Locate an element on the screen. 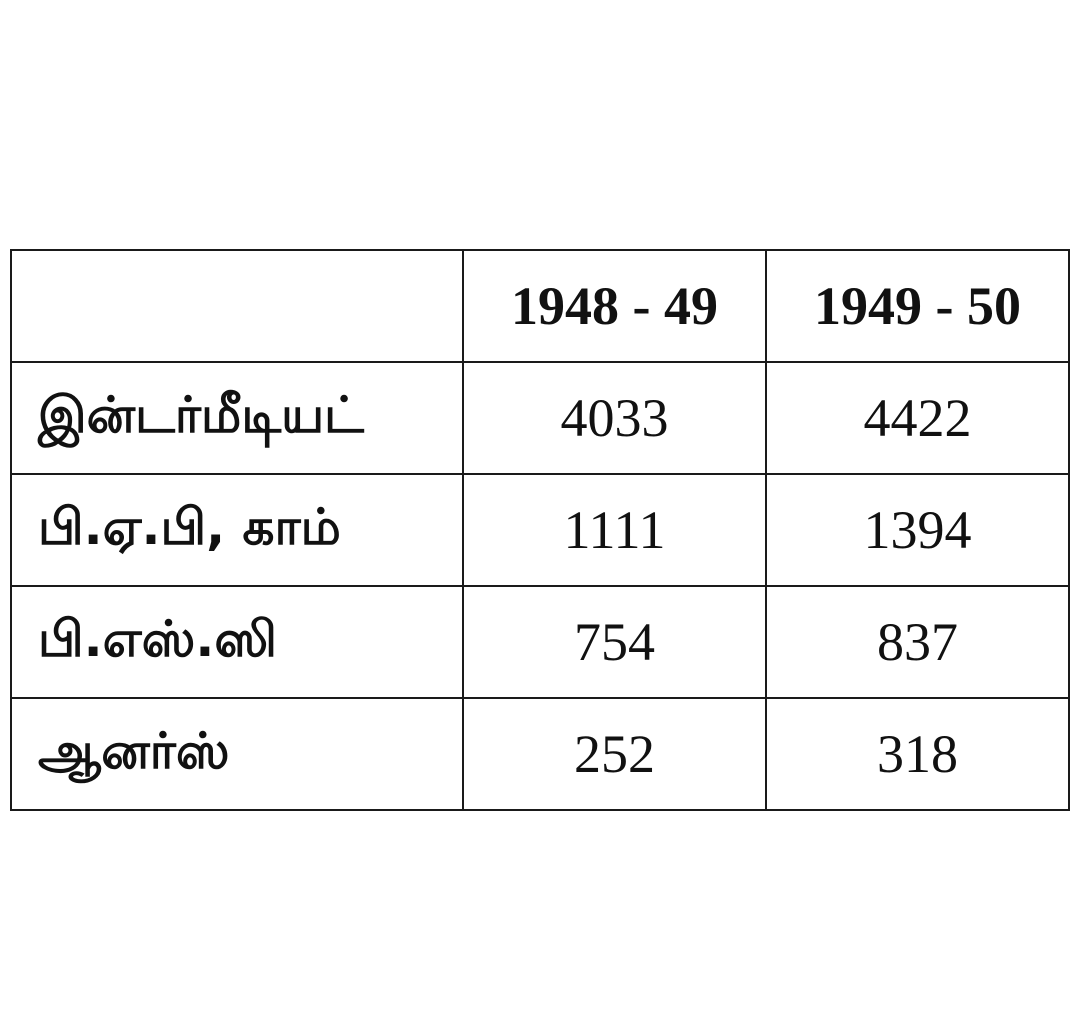 The height and width of the screenshot is (1013, 1076). row-label: ஆனர்ஸ் is located at coordinates (237, 754).